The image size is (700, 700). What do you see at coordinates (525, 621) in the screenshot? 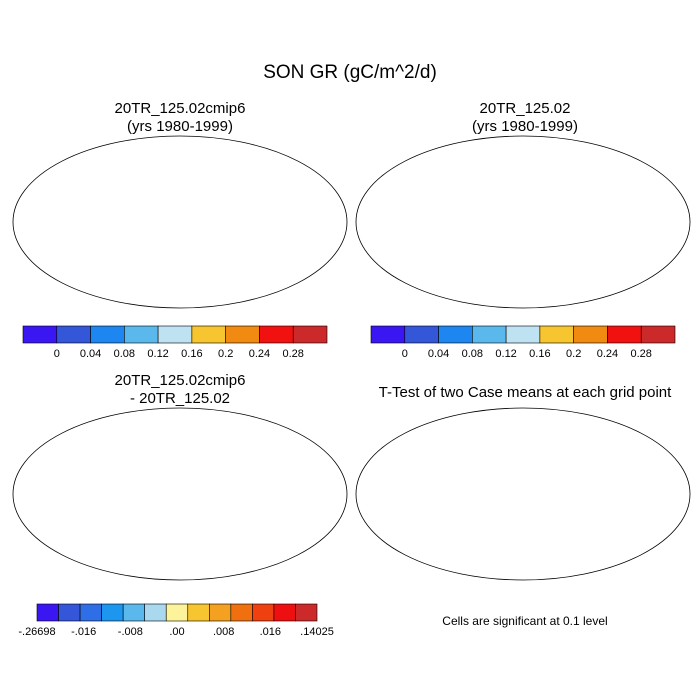
I see `ttest-note: Cells are significant at 0.1 level` at bounding box center [525, 621].